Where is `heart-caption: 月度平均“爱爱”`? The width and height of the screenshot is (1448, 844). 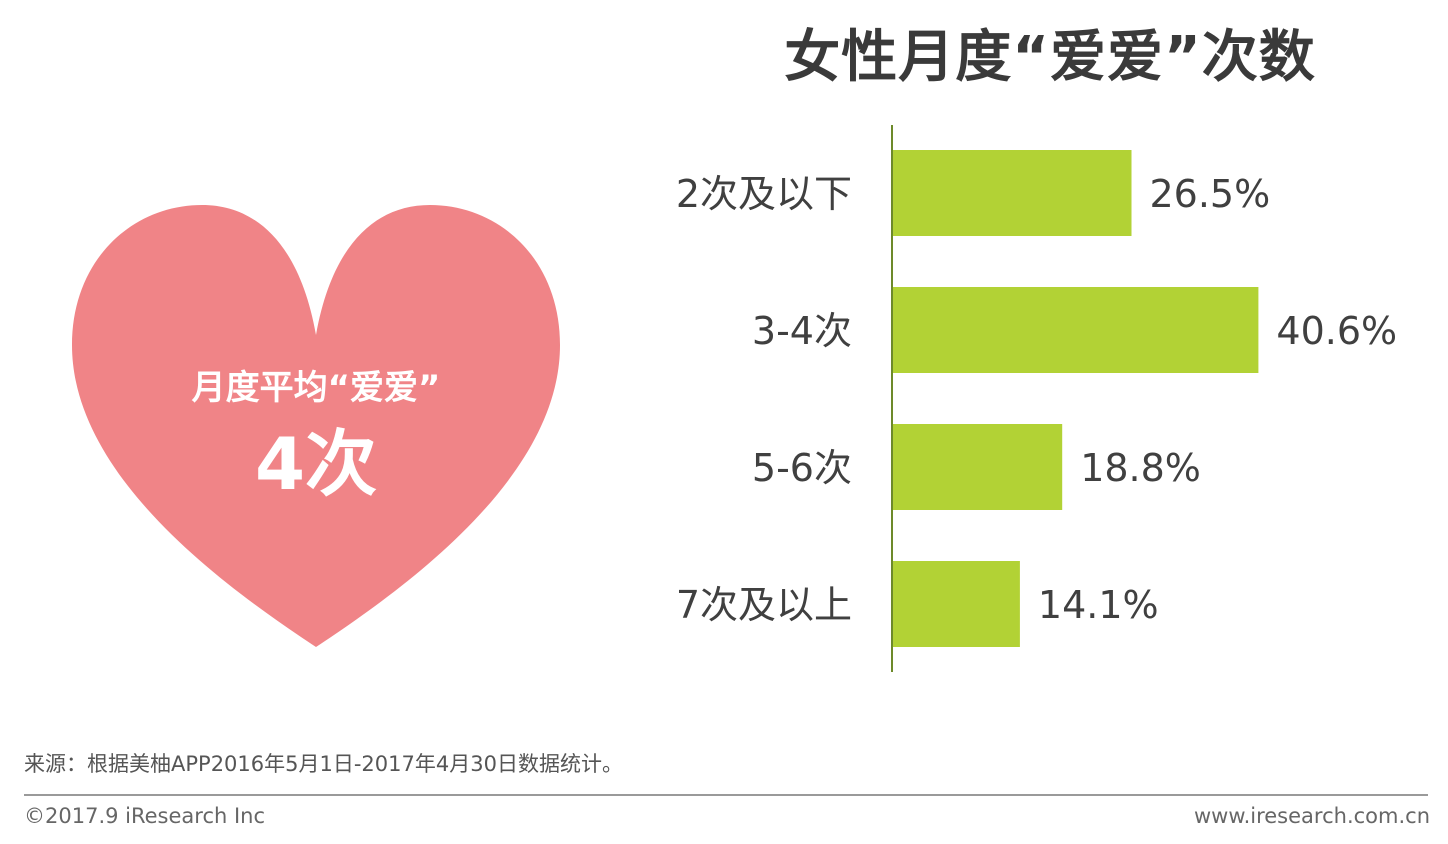
heart-caption: 月度平均“爱爱” is located at coordinates (316, 388).